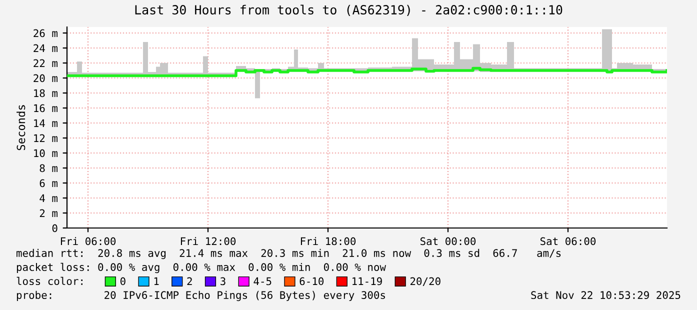  Describe the element at coordinates (46, 63) in the screenshot. I see `y-tick-label: 22 m` at that location.